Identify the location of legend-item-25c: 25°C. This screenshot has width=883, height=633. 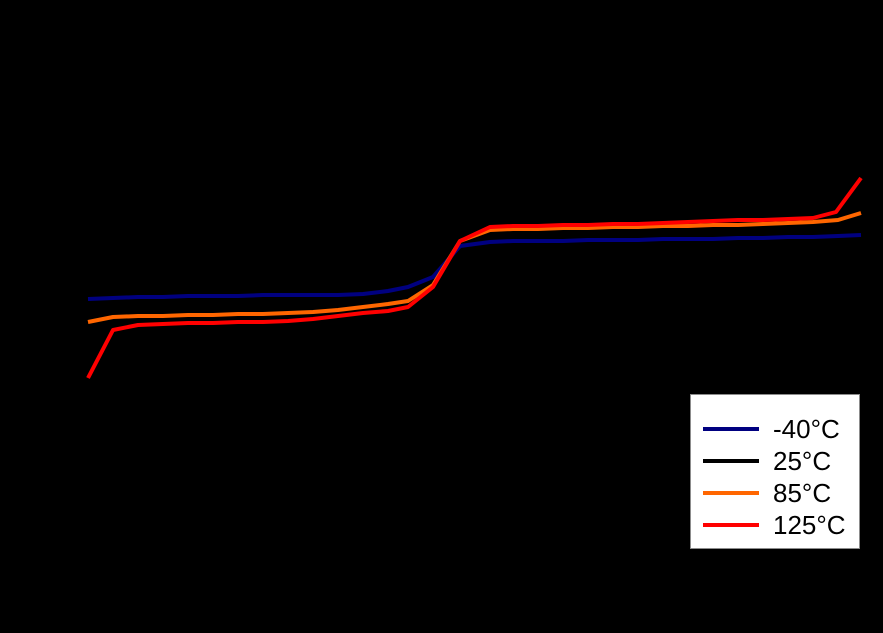
(767, 461).